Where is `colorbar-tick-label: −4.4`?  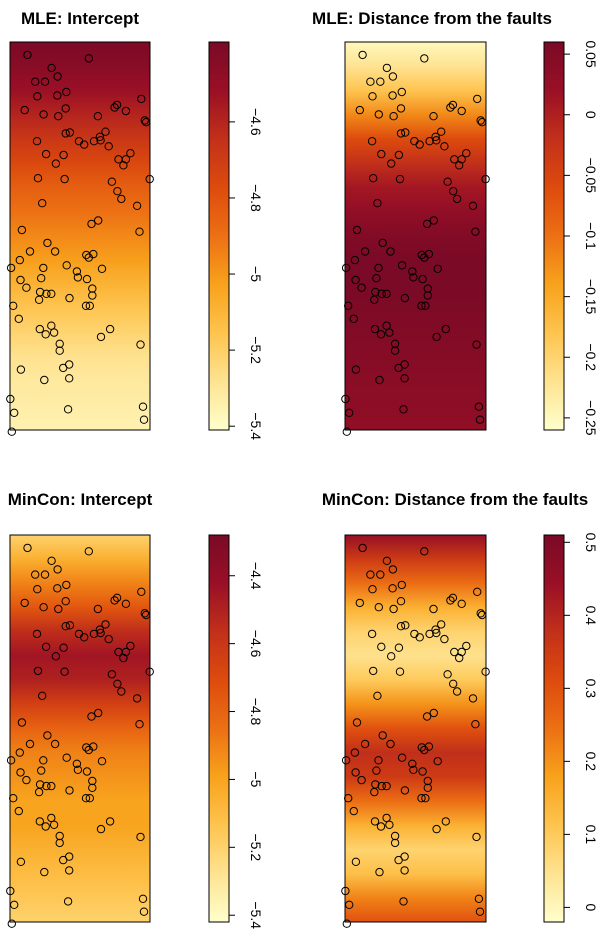 colorbar-tick-label: −4.4 is located at coordinates (256, 576).